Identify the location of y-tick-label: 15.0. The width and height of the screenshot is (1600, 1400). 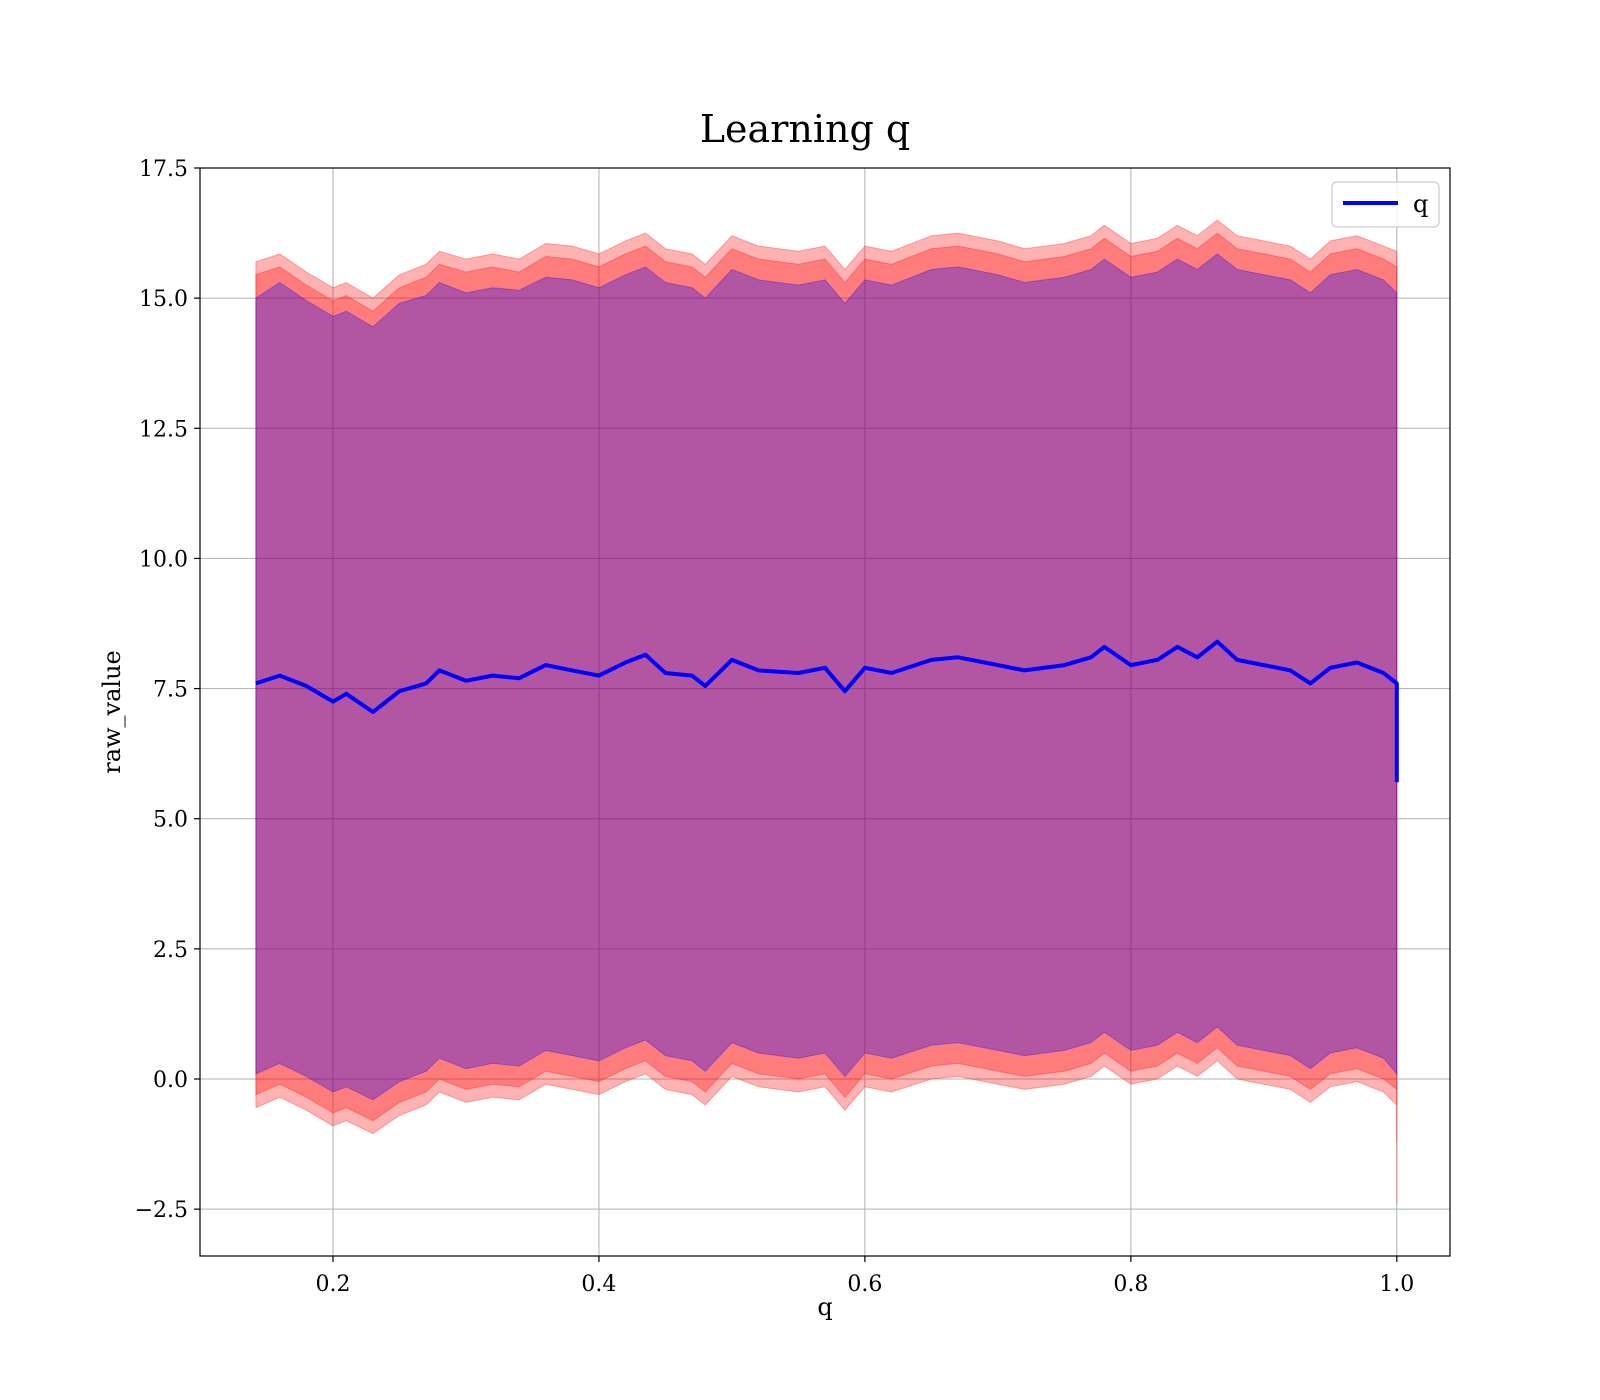
(163, 299).